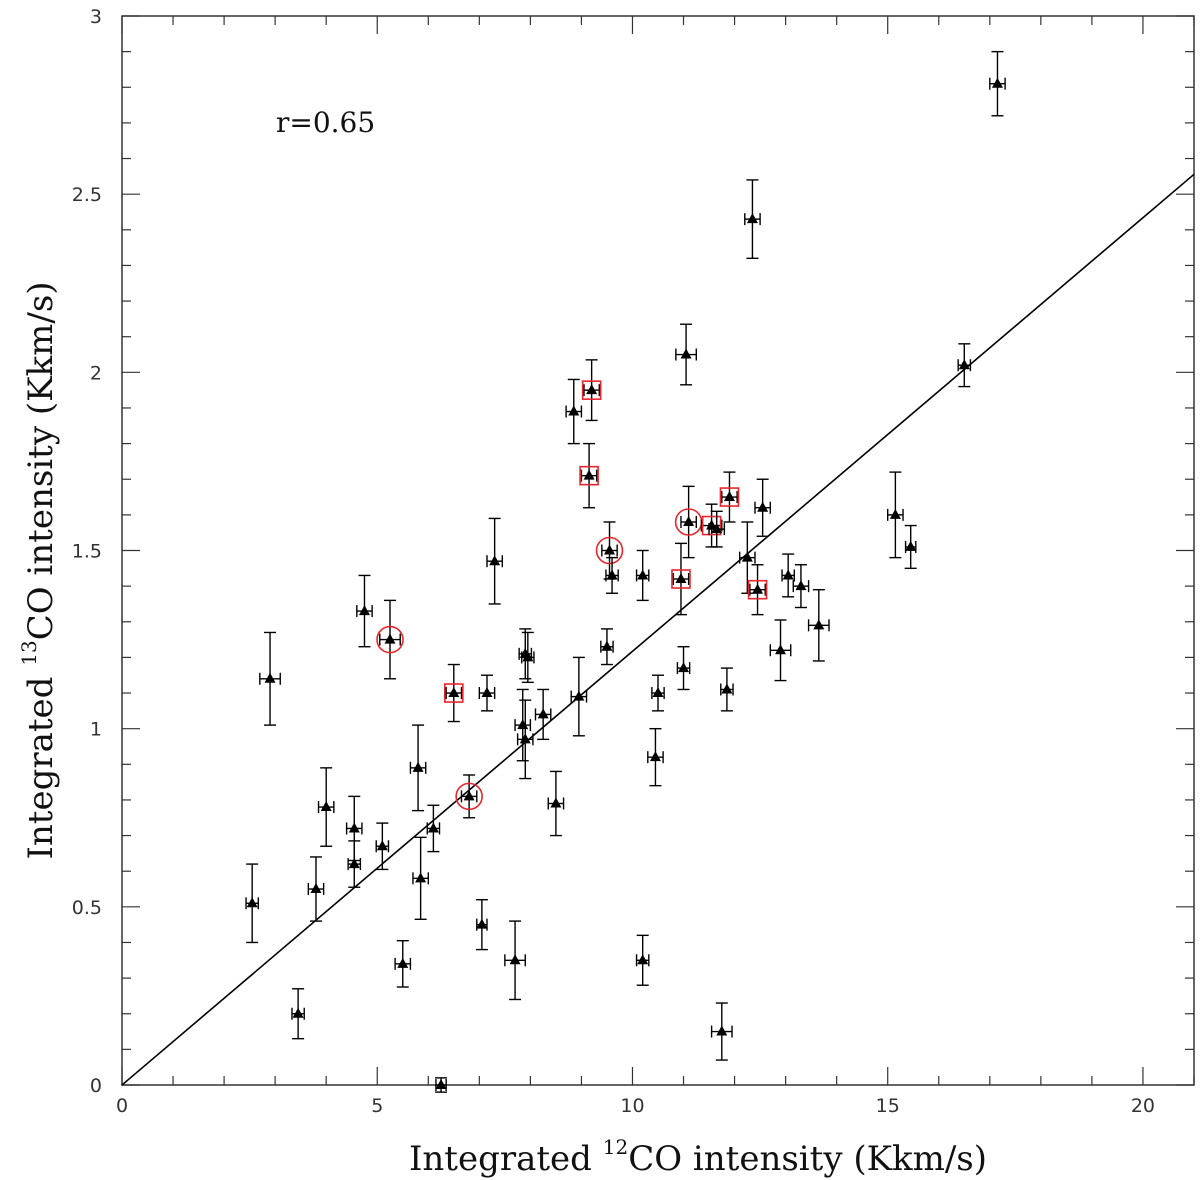  Describe the element at coordinates (807, 1159) in the screenshot. I see `x-axis-title-suffix: CO intensity (Kkm/s)` at that location.